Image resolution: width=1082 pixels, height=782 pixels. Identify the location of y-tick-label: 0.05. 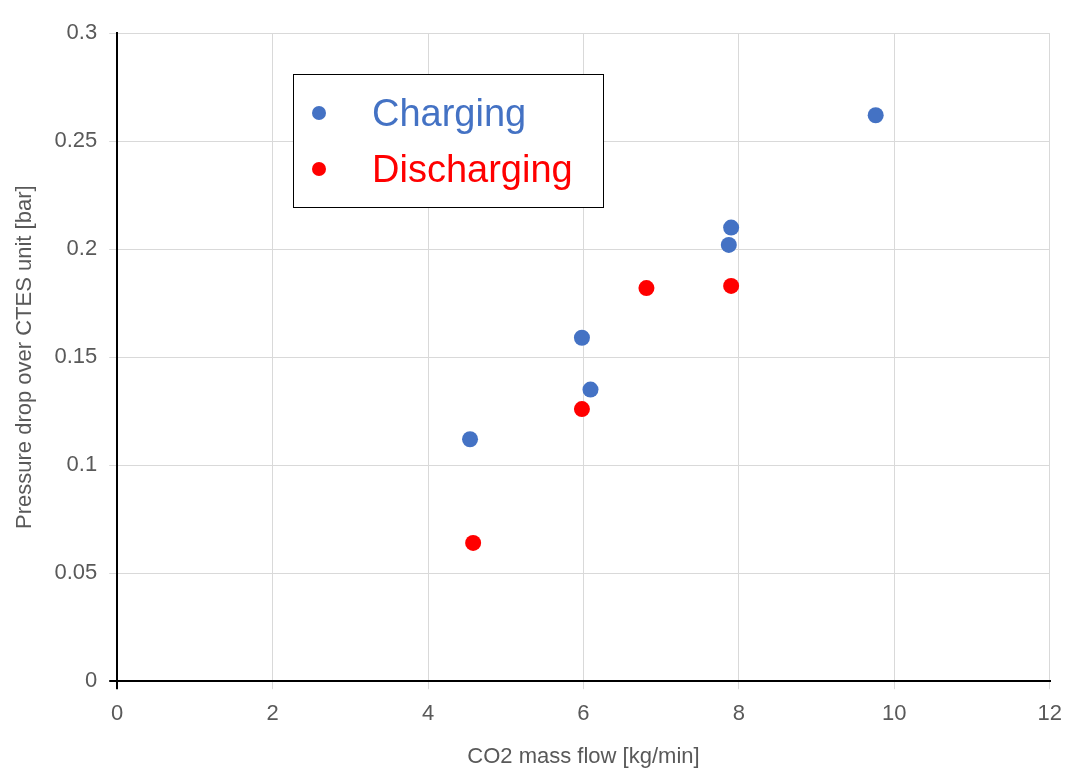
(76, 572).